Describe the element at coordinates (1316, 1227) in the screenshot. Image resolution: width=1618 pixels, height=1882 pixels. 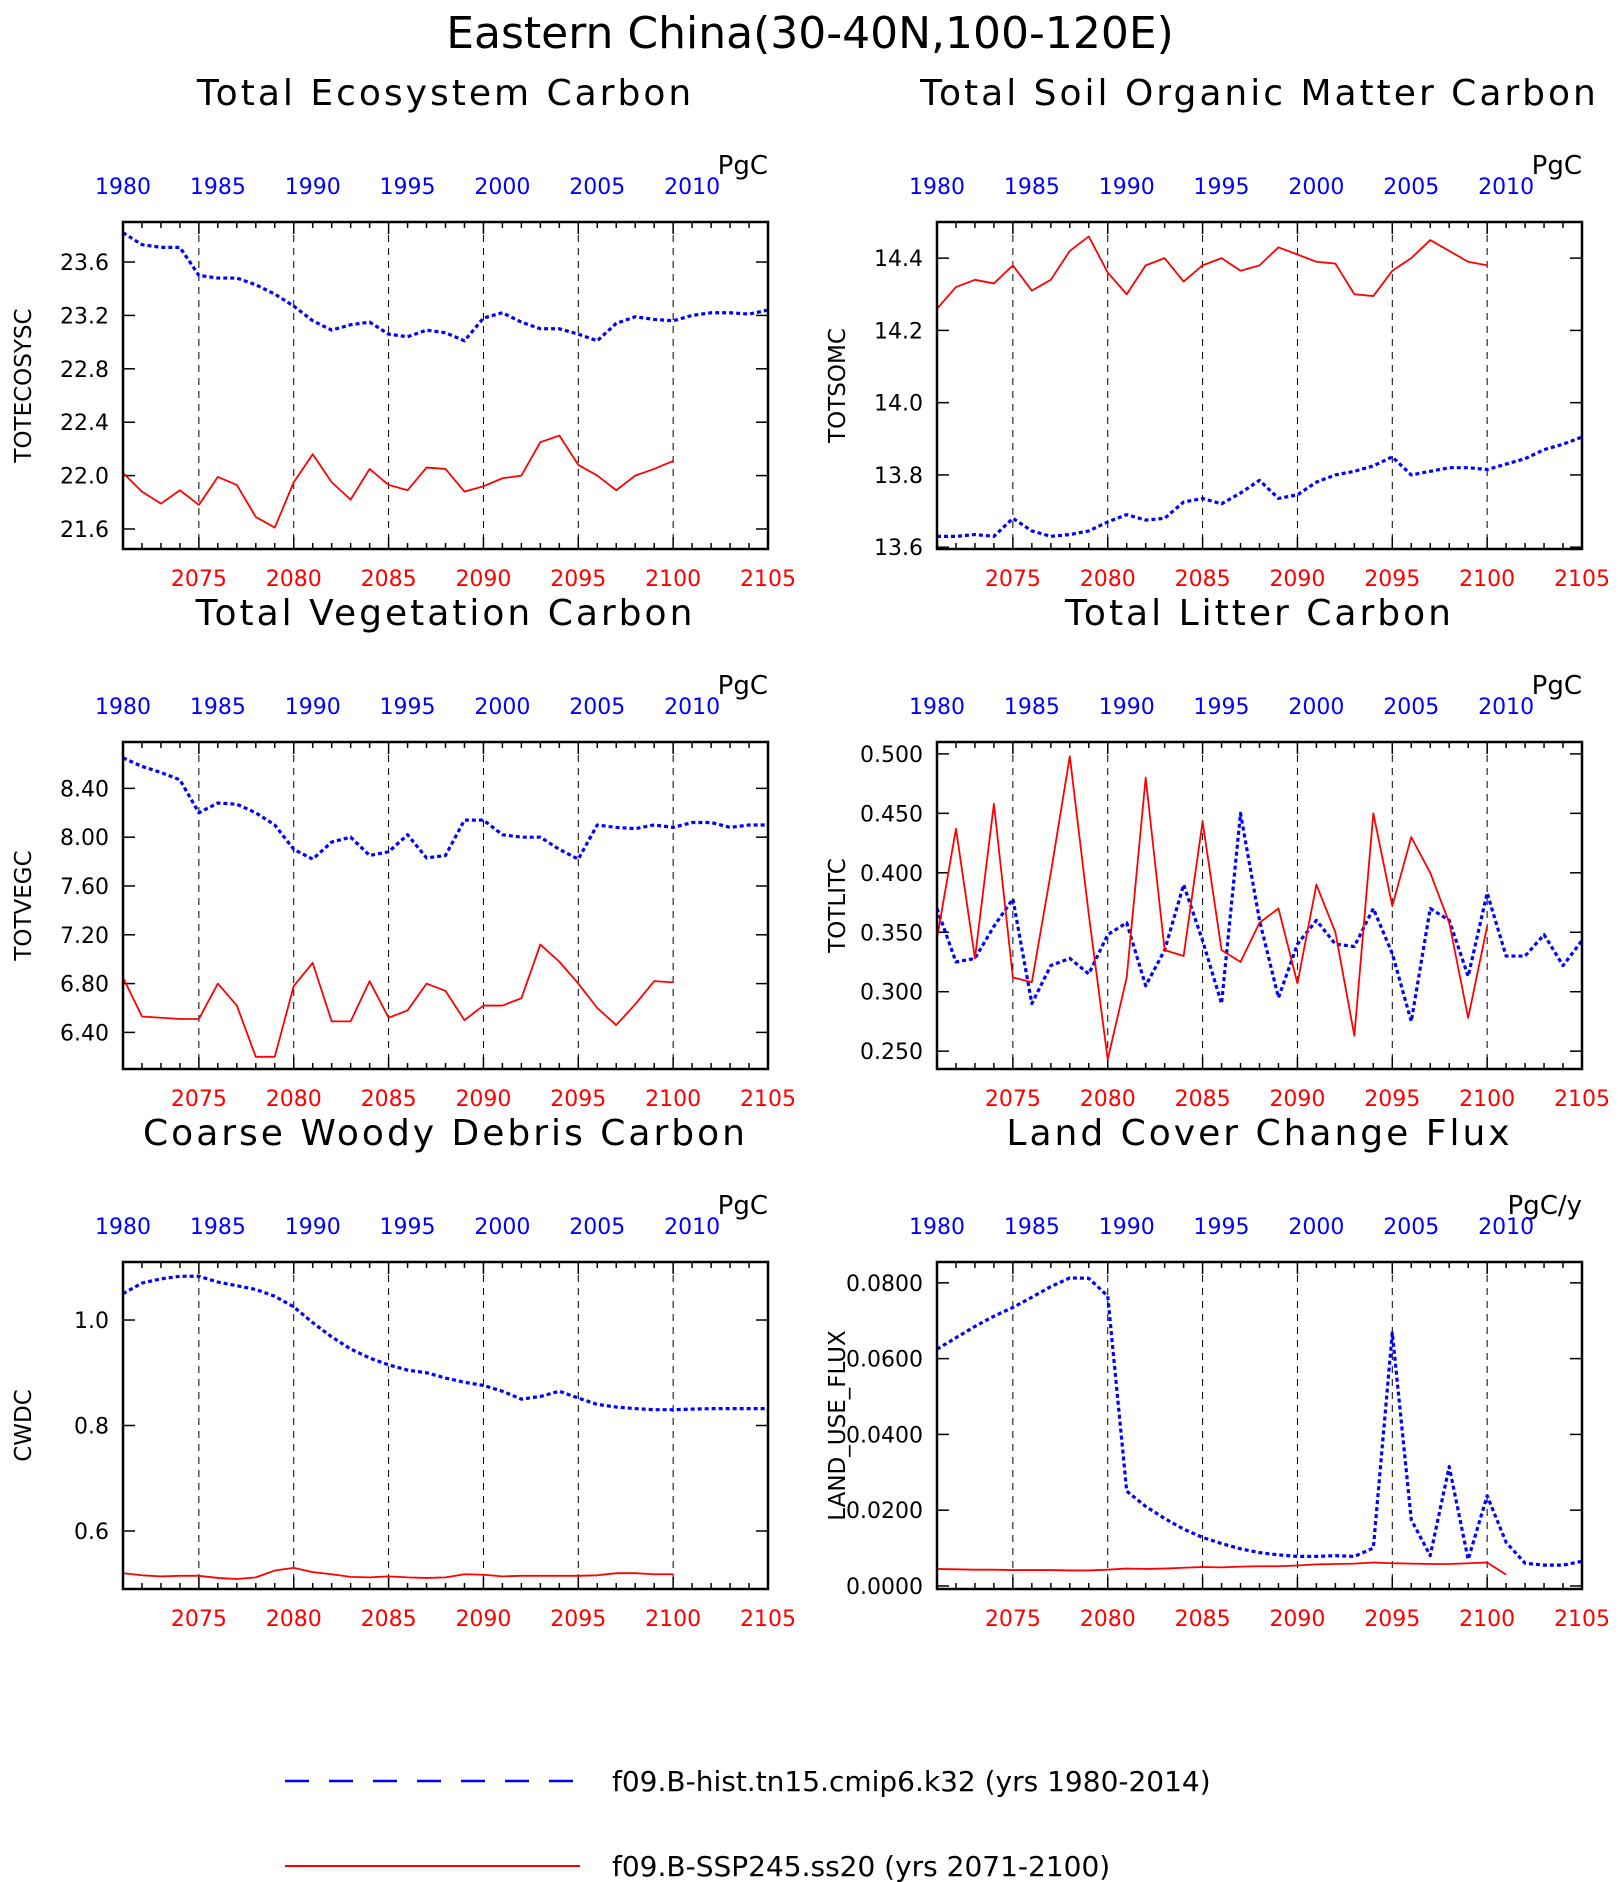
I see `panel-land-use-flux-top-tick-label: 2000` at that location.